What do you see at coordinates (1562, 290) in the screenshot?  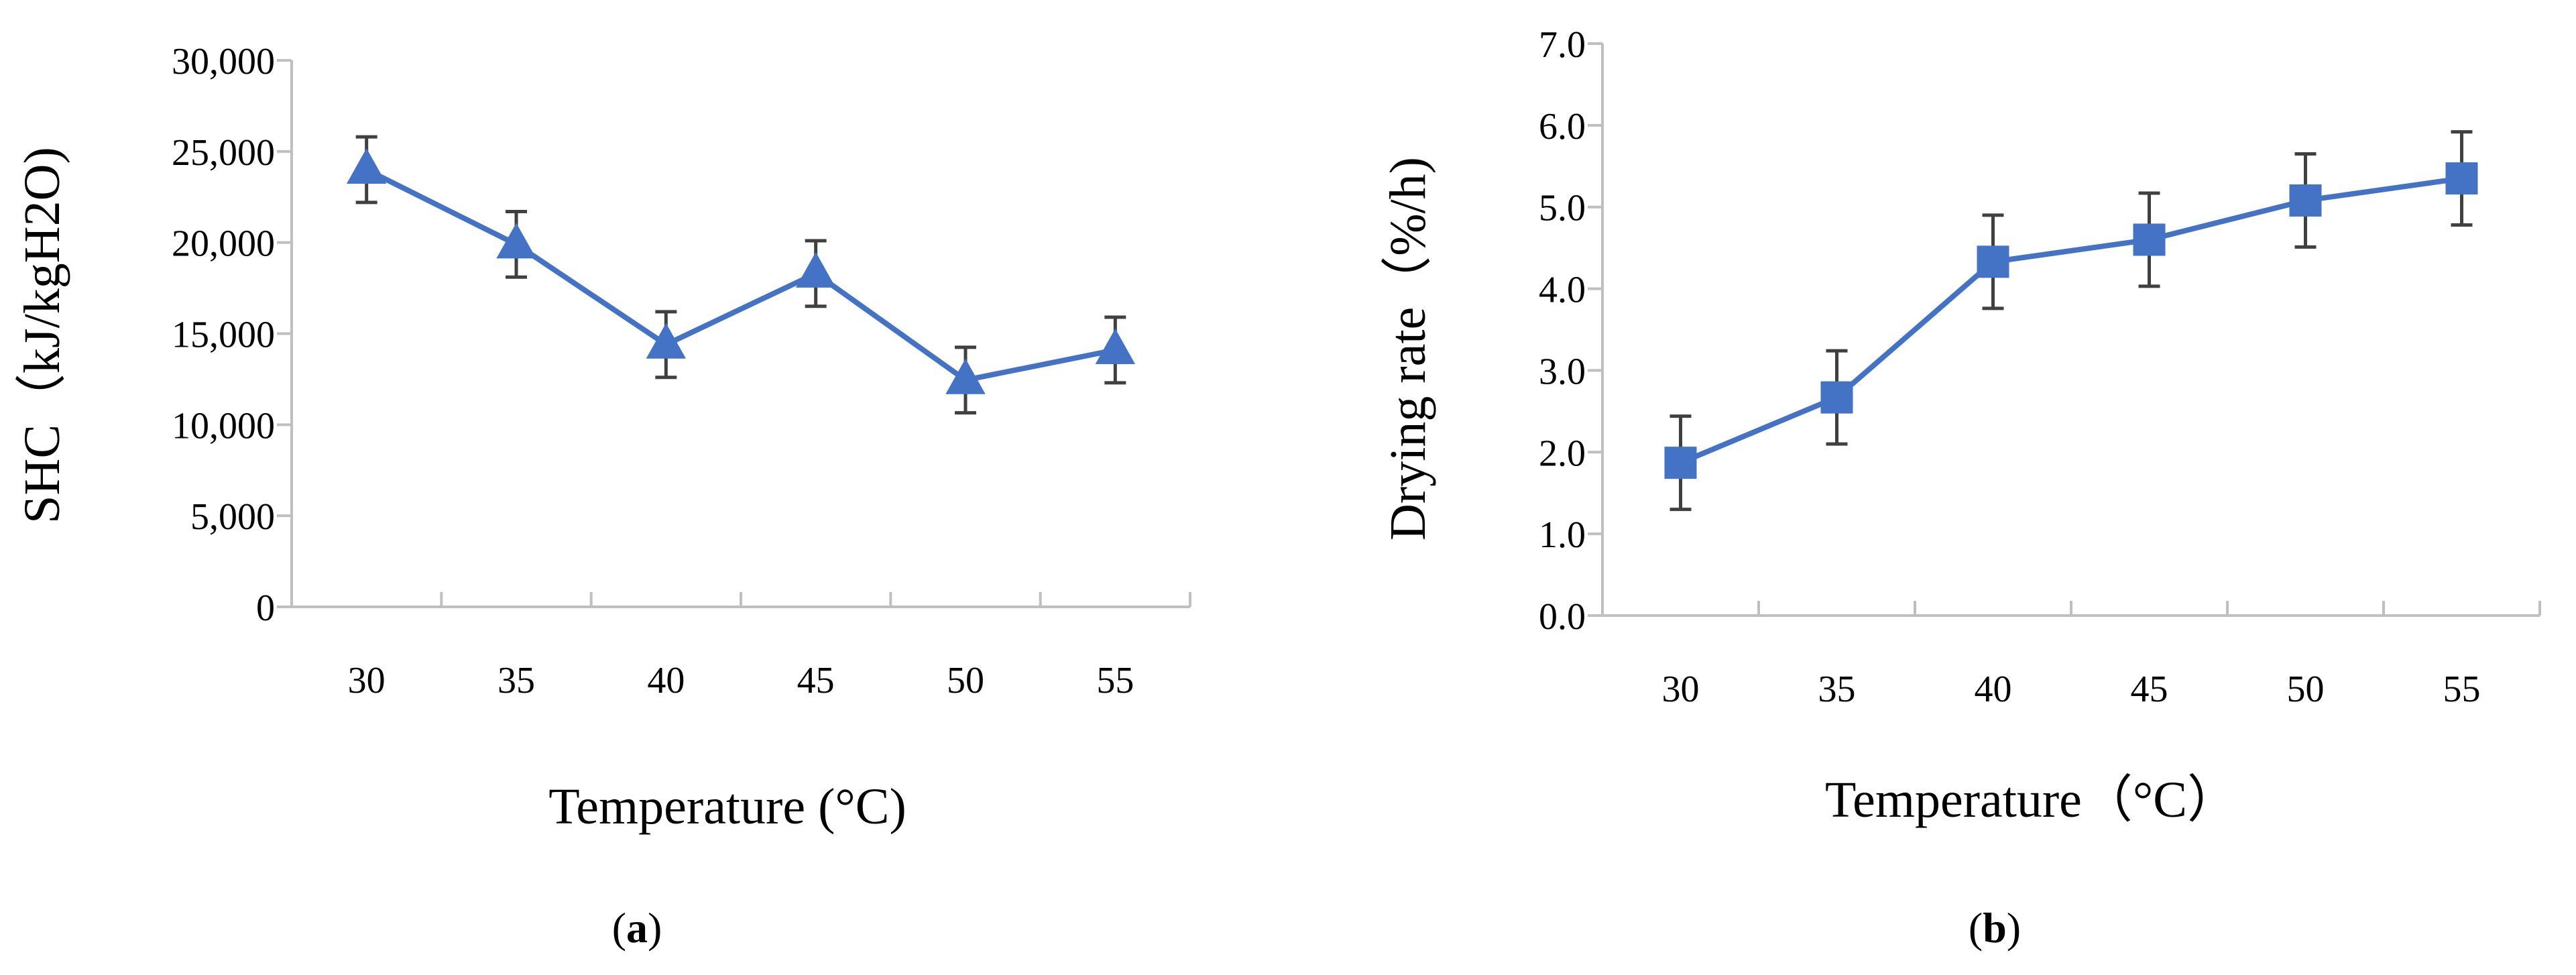 I see `y-tick-label-b: 4.0` at bounding box center [1562, 290].